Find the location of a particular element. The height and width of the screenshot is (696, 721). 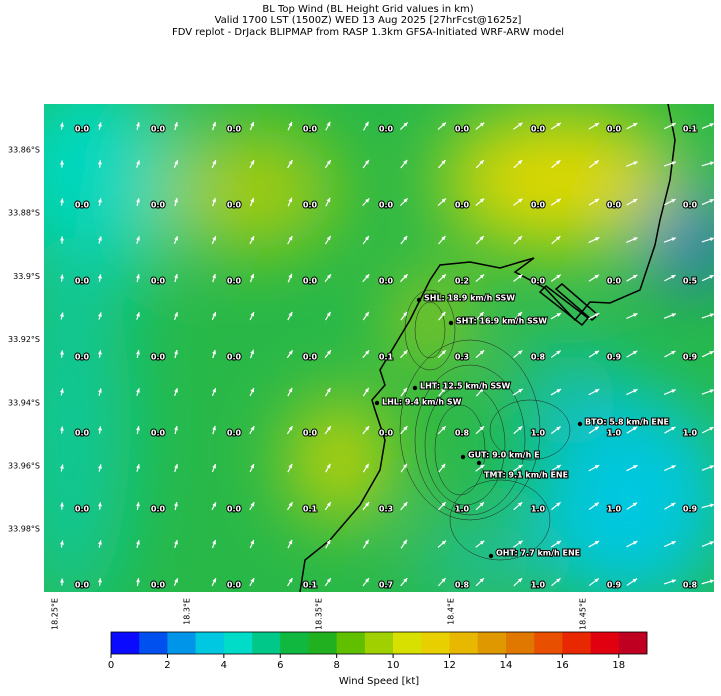

grid-value: 0.3 is located at coordinates (462, 357).